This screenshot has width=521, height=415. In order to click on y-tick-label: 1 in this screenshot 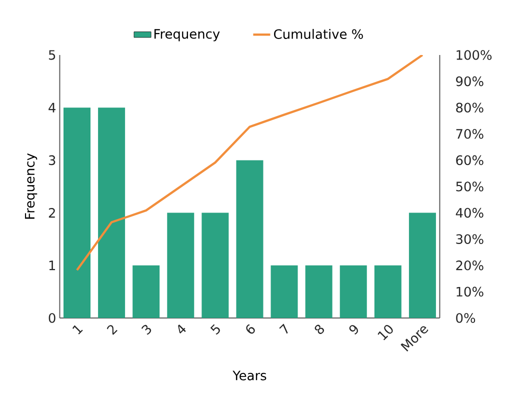, I will do `click(52, 265)`.